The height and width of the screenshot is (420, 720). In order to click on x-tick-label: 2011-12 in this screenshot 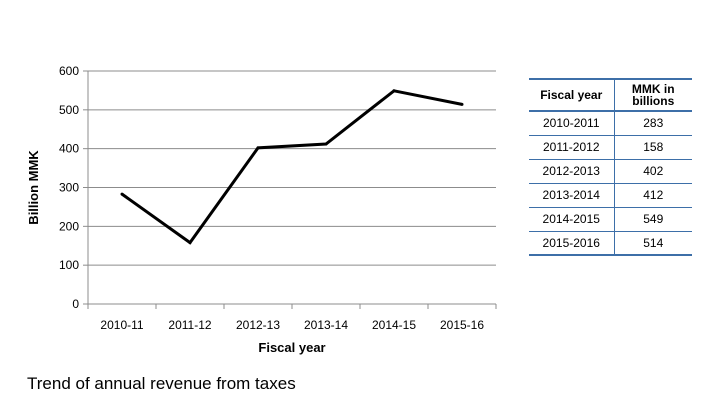, I will do `click(189, 325)`.